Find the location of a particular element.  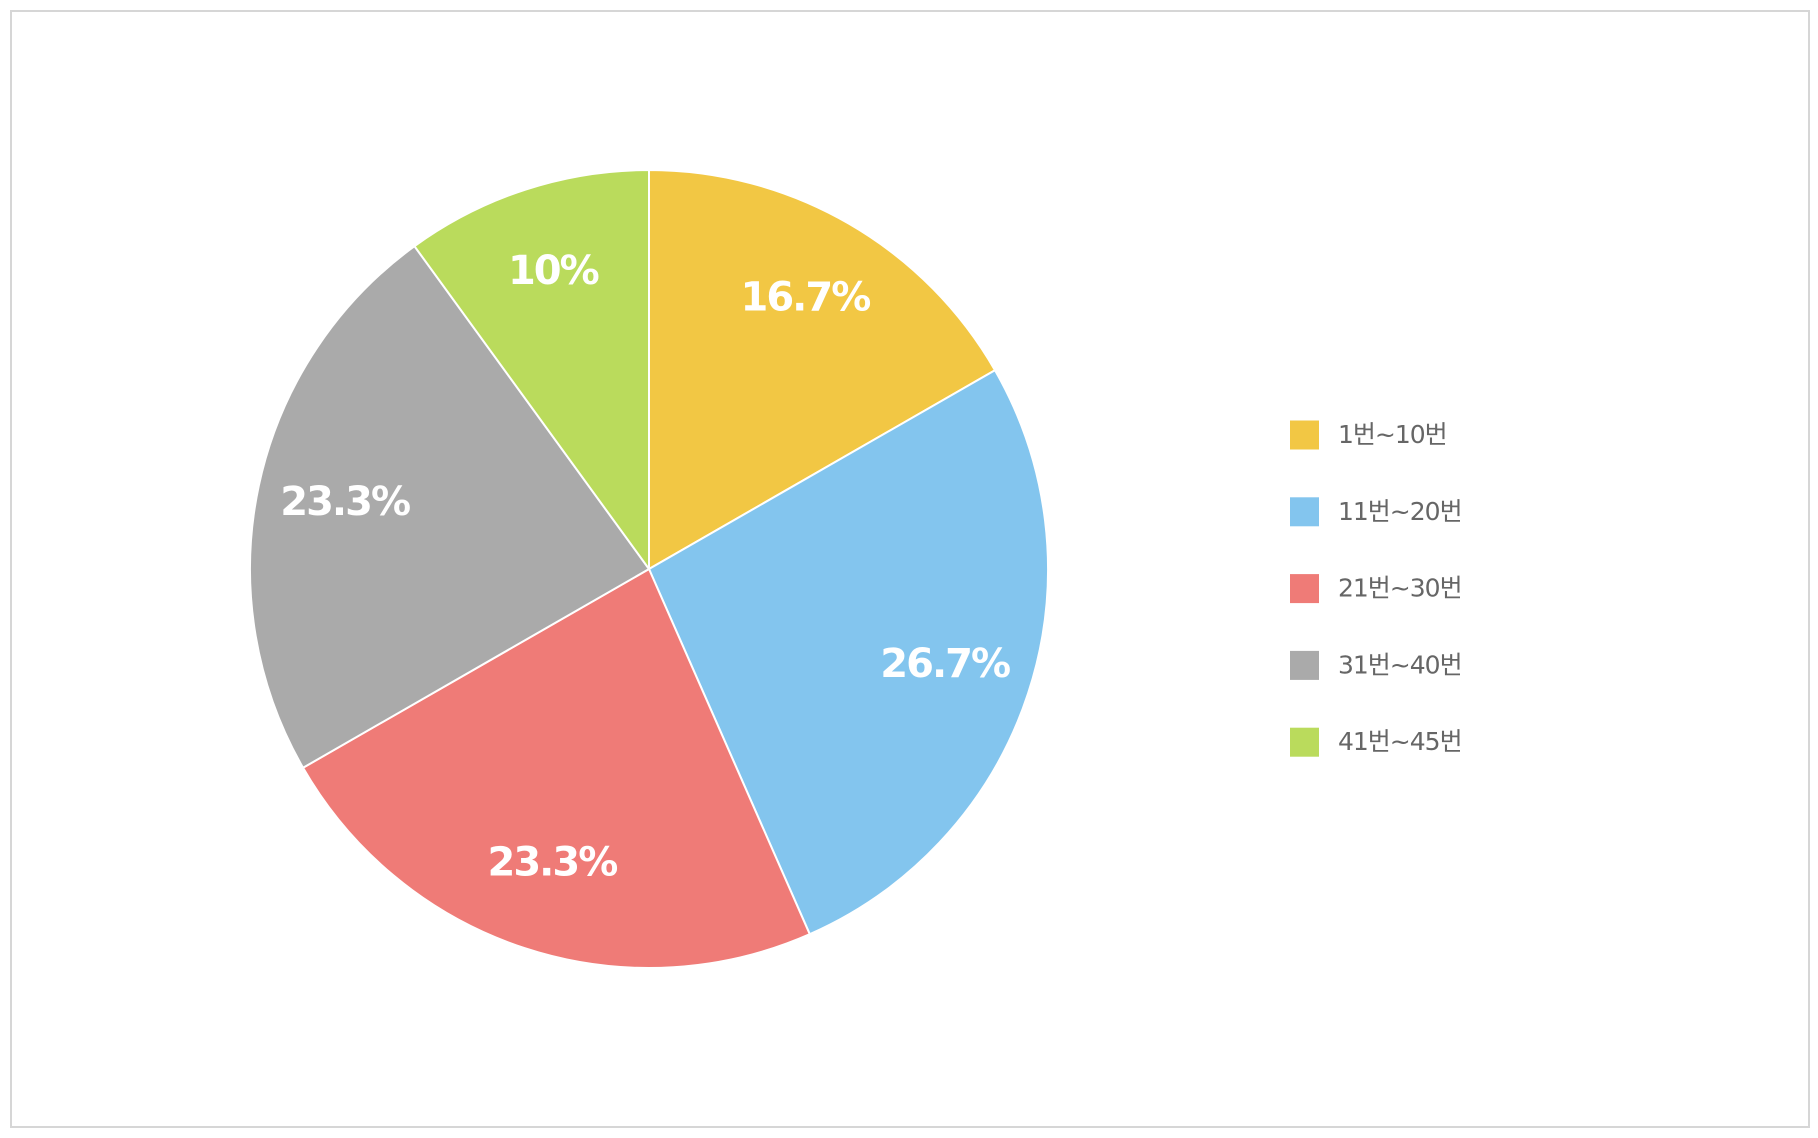

legend-label: 11번~20번 is located at coordinates (1400, 511).